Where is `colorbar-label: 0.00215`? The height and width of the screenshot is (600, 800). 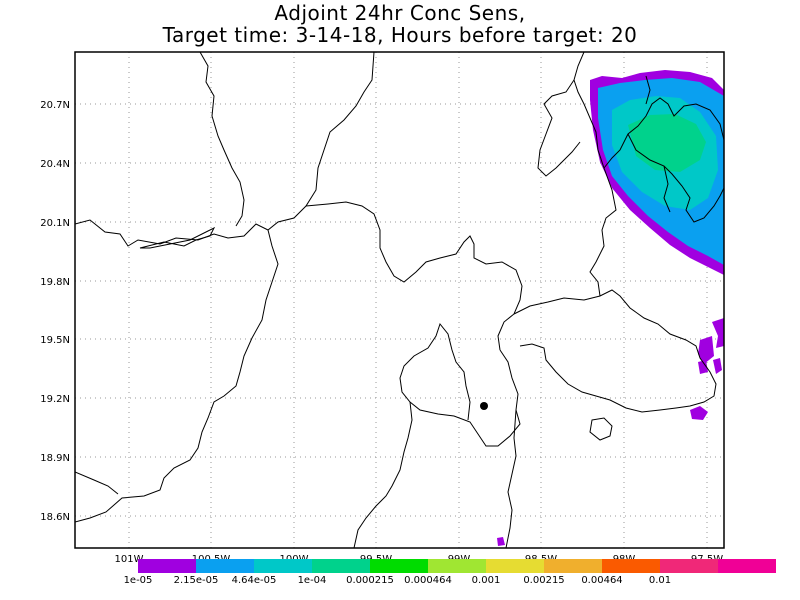 colorbar-label: 0.00215 is located at coordinates (543, 580).